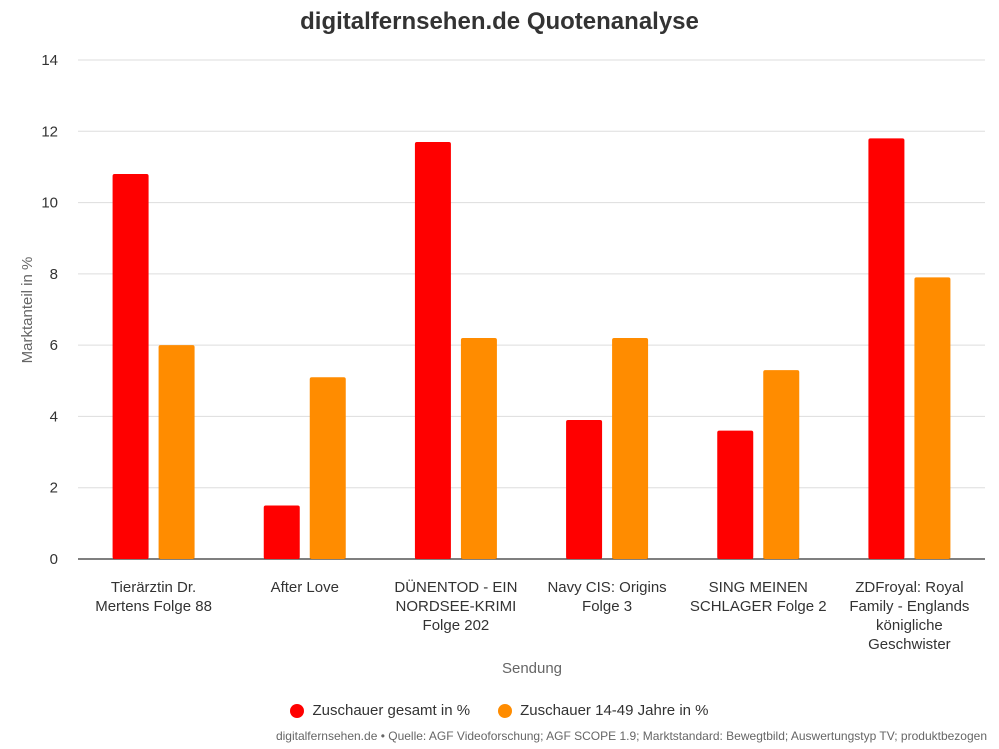 This screenshot has height=749, width=999. I want to click on x-category-label: königliche, so click(909, 625).